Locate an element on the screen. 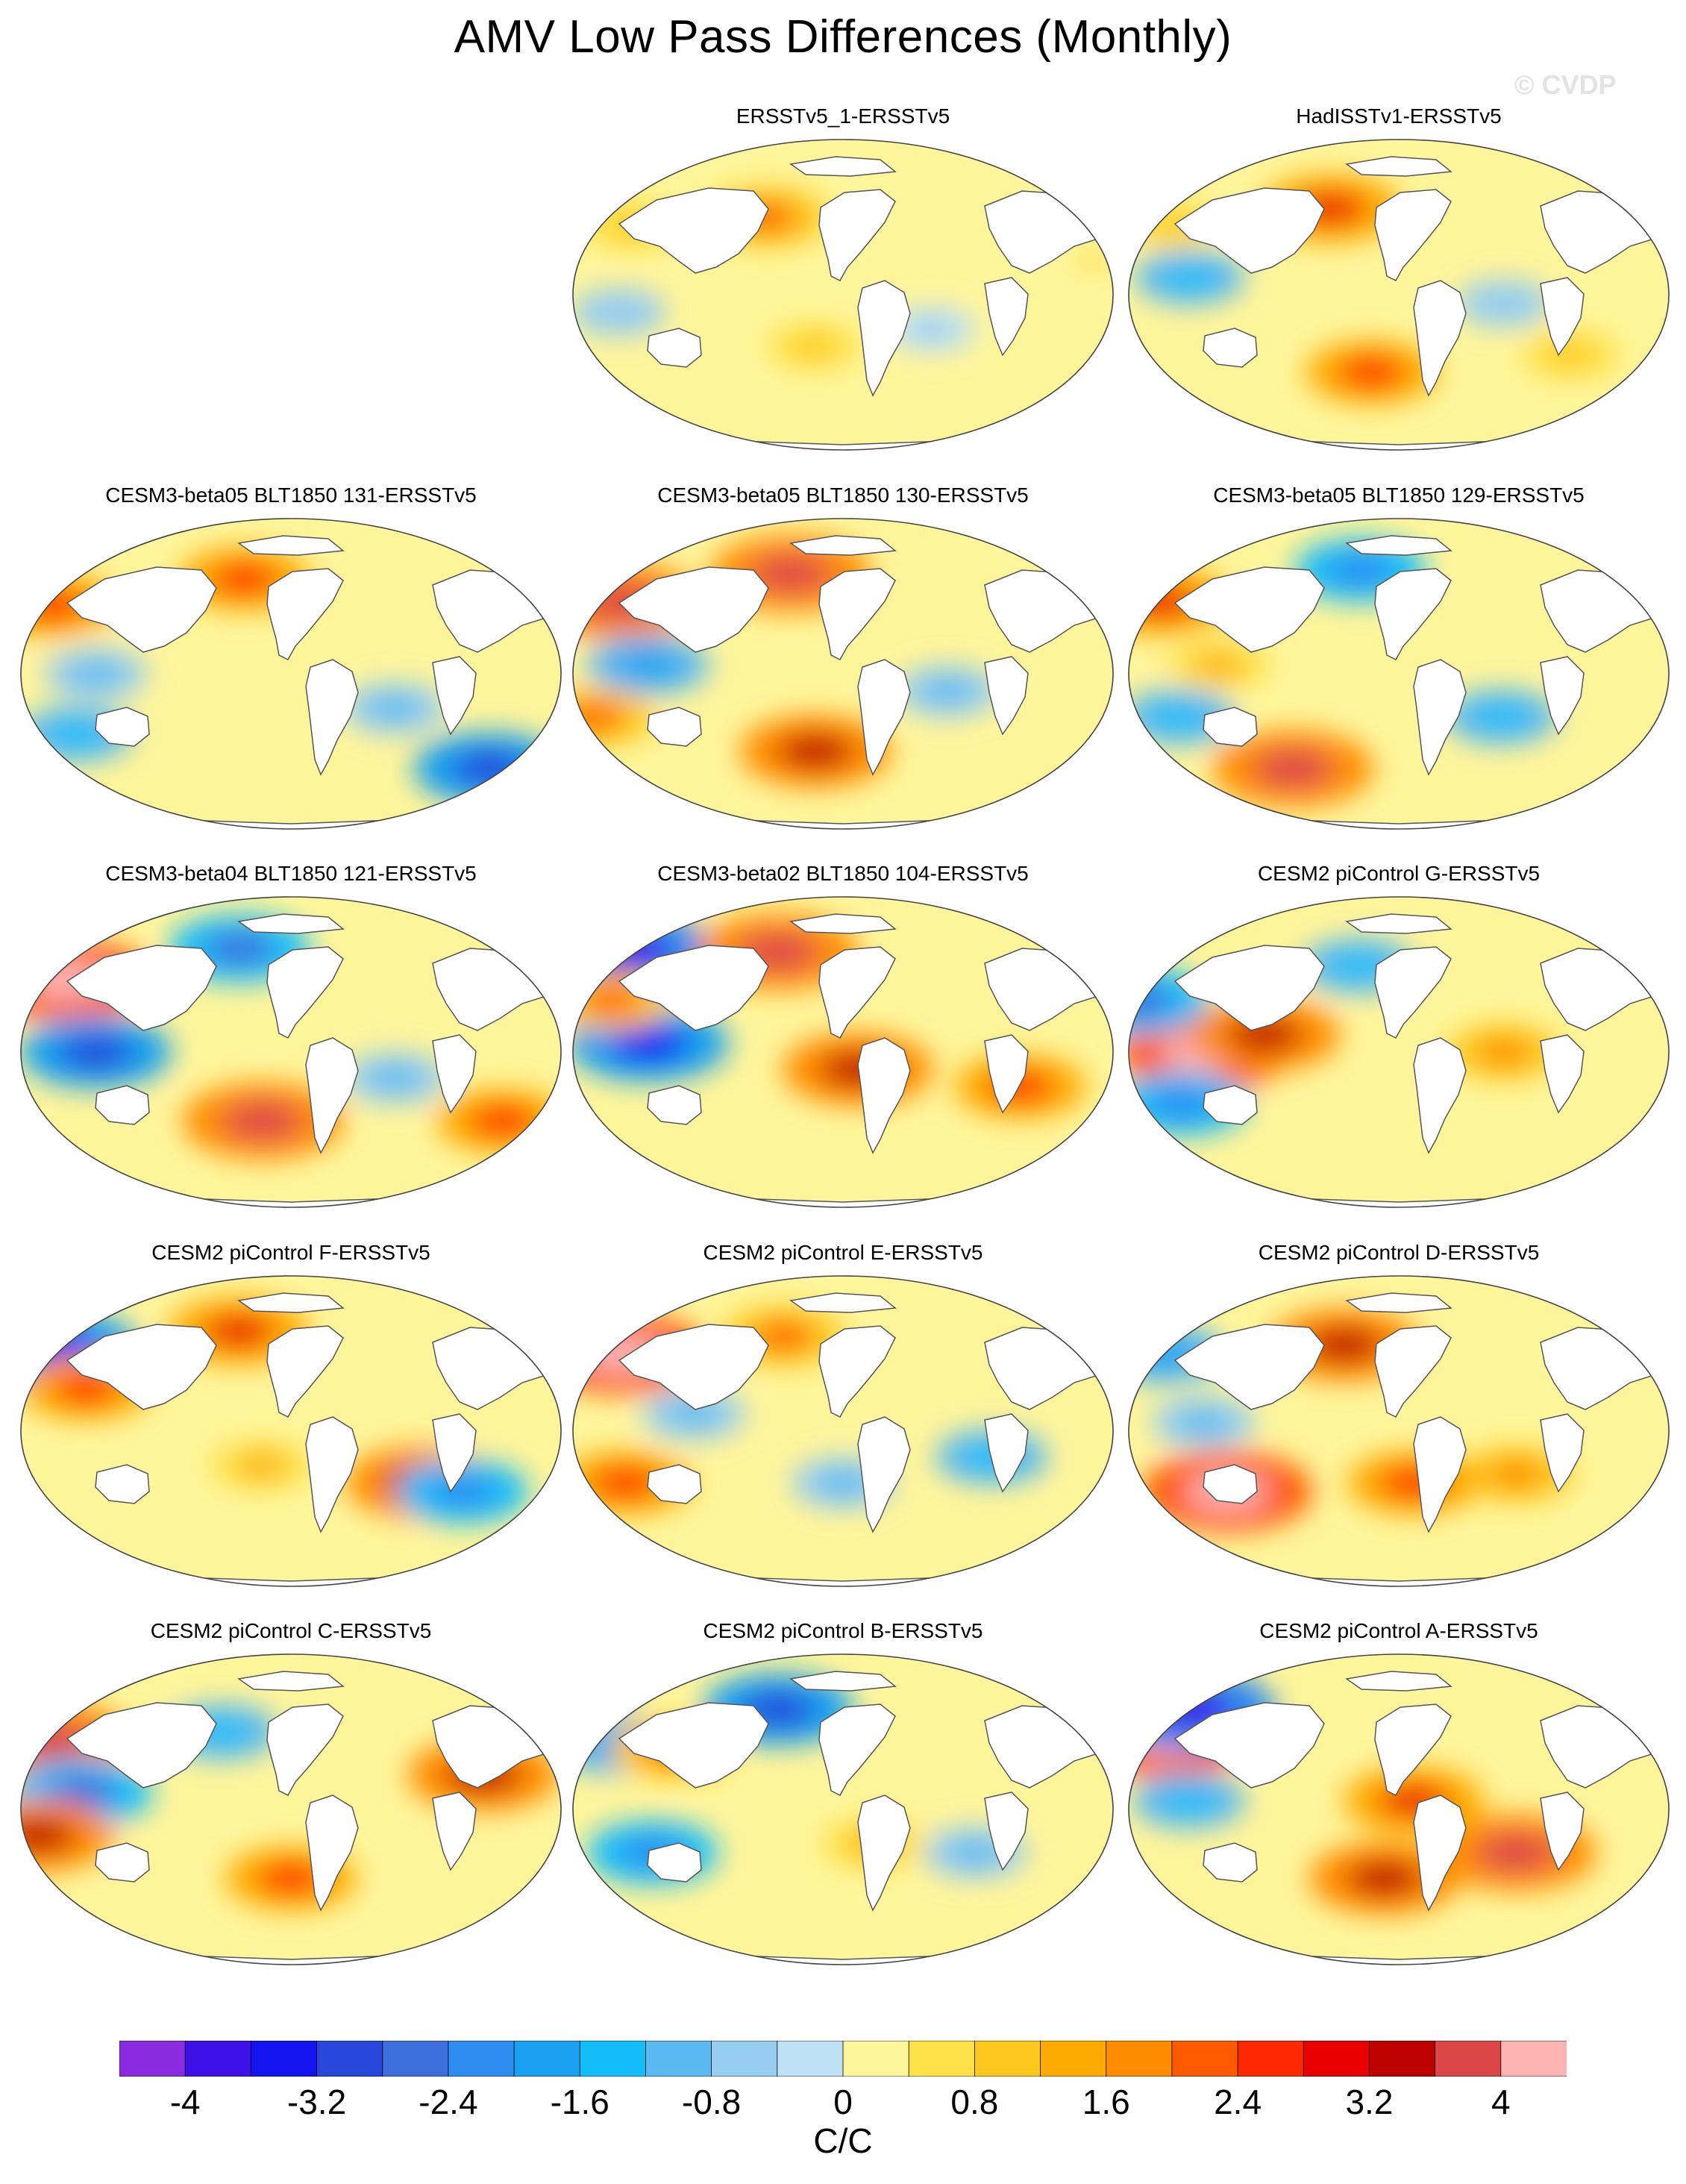  ocean-background is located at coordinates (843, 1431).